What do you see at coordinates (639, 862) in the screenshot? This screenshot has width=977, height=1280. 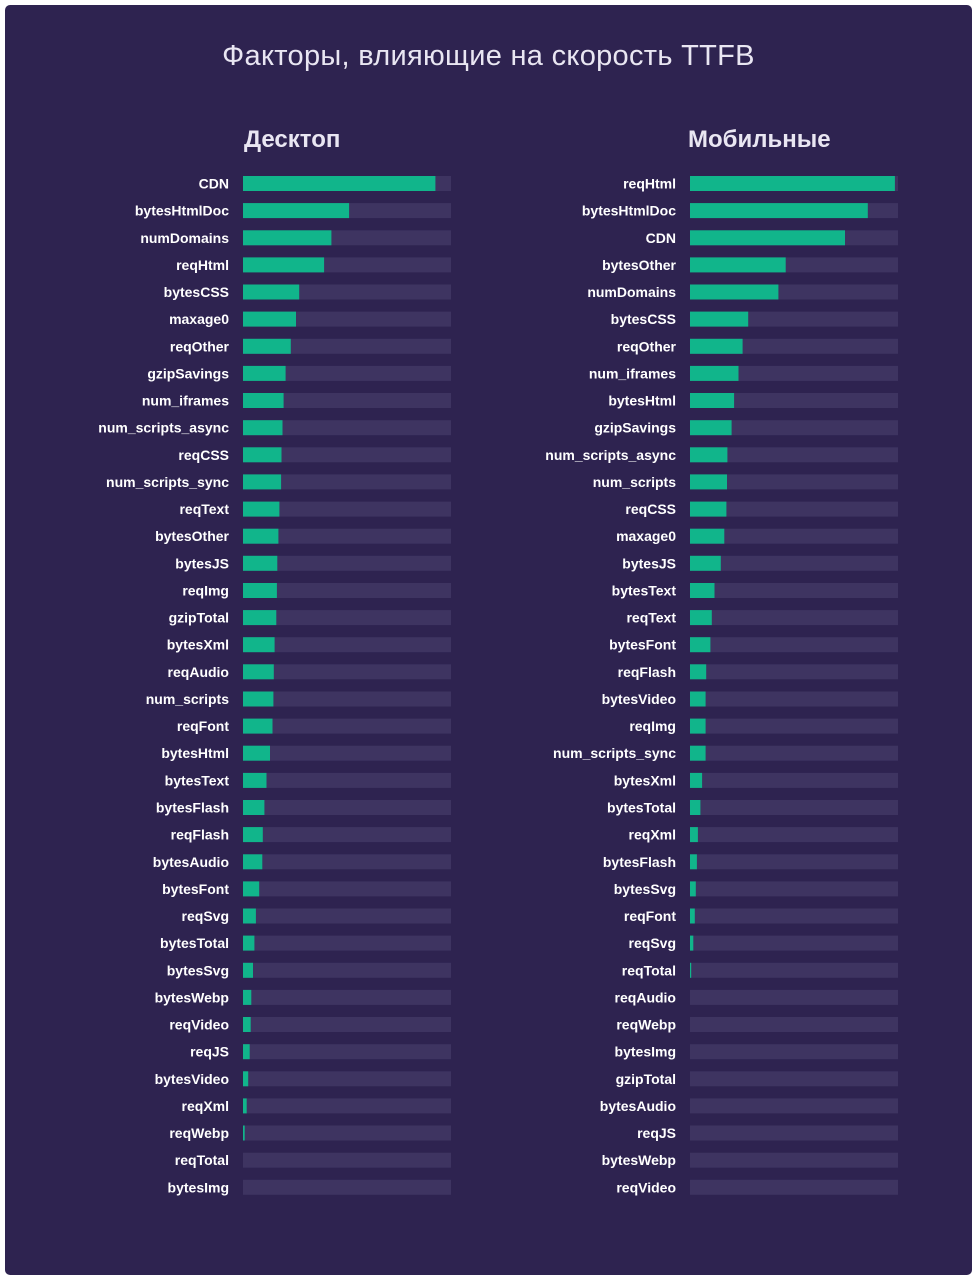 I see `mobile-category-label-25: bytesFlash` at bounding box center [639, 862].